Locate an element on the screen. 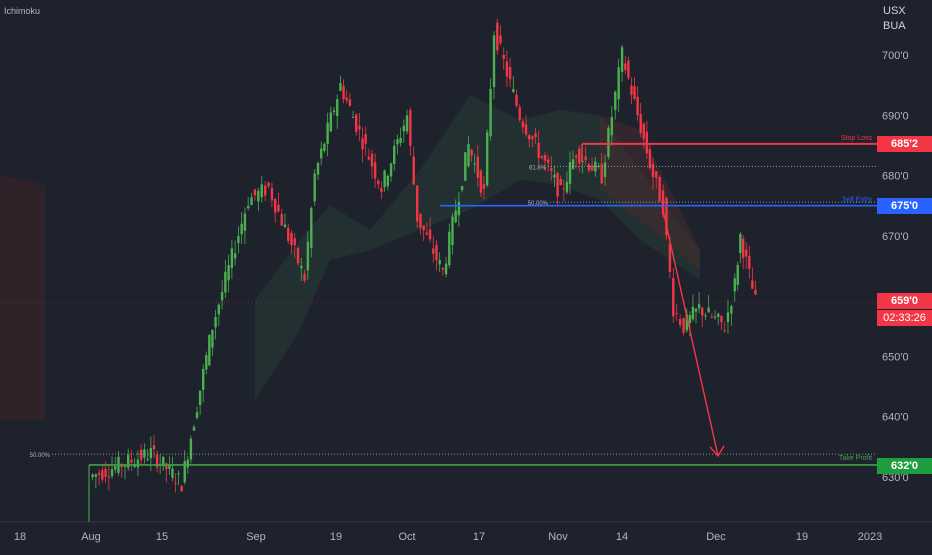  sell-entry-label: Sell Entry is located at coordinates (857, 200).